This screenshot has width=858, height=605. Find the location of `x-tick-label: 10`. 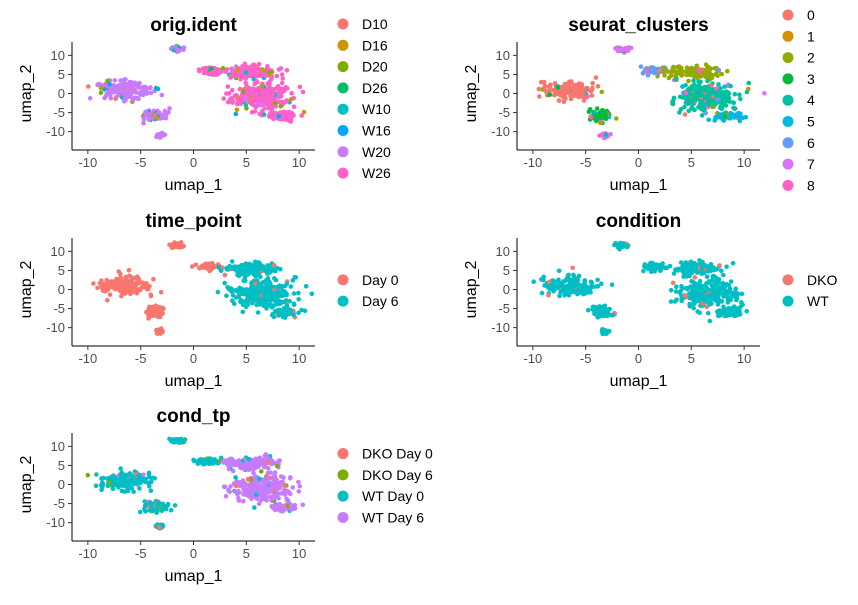

x-tick-label: 10 is located at coordinates (744, 162).